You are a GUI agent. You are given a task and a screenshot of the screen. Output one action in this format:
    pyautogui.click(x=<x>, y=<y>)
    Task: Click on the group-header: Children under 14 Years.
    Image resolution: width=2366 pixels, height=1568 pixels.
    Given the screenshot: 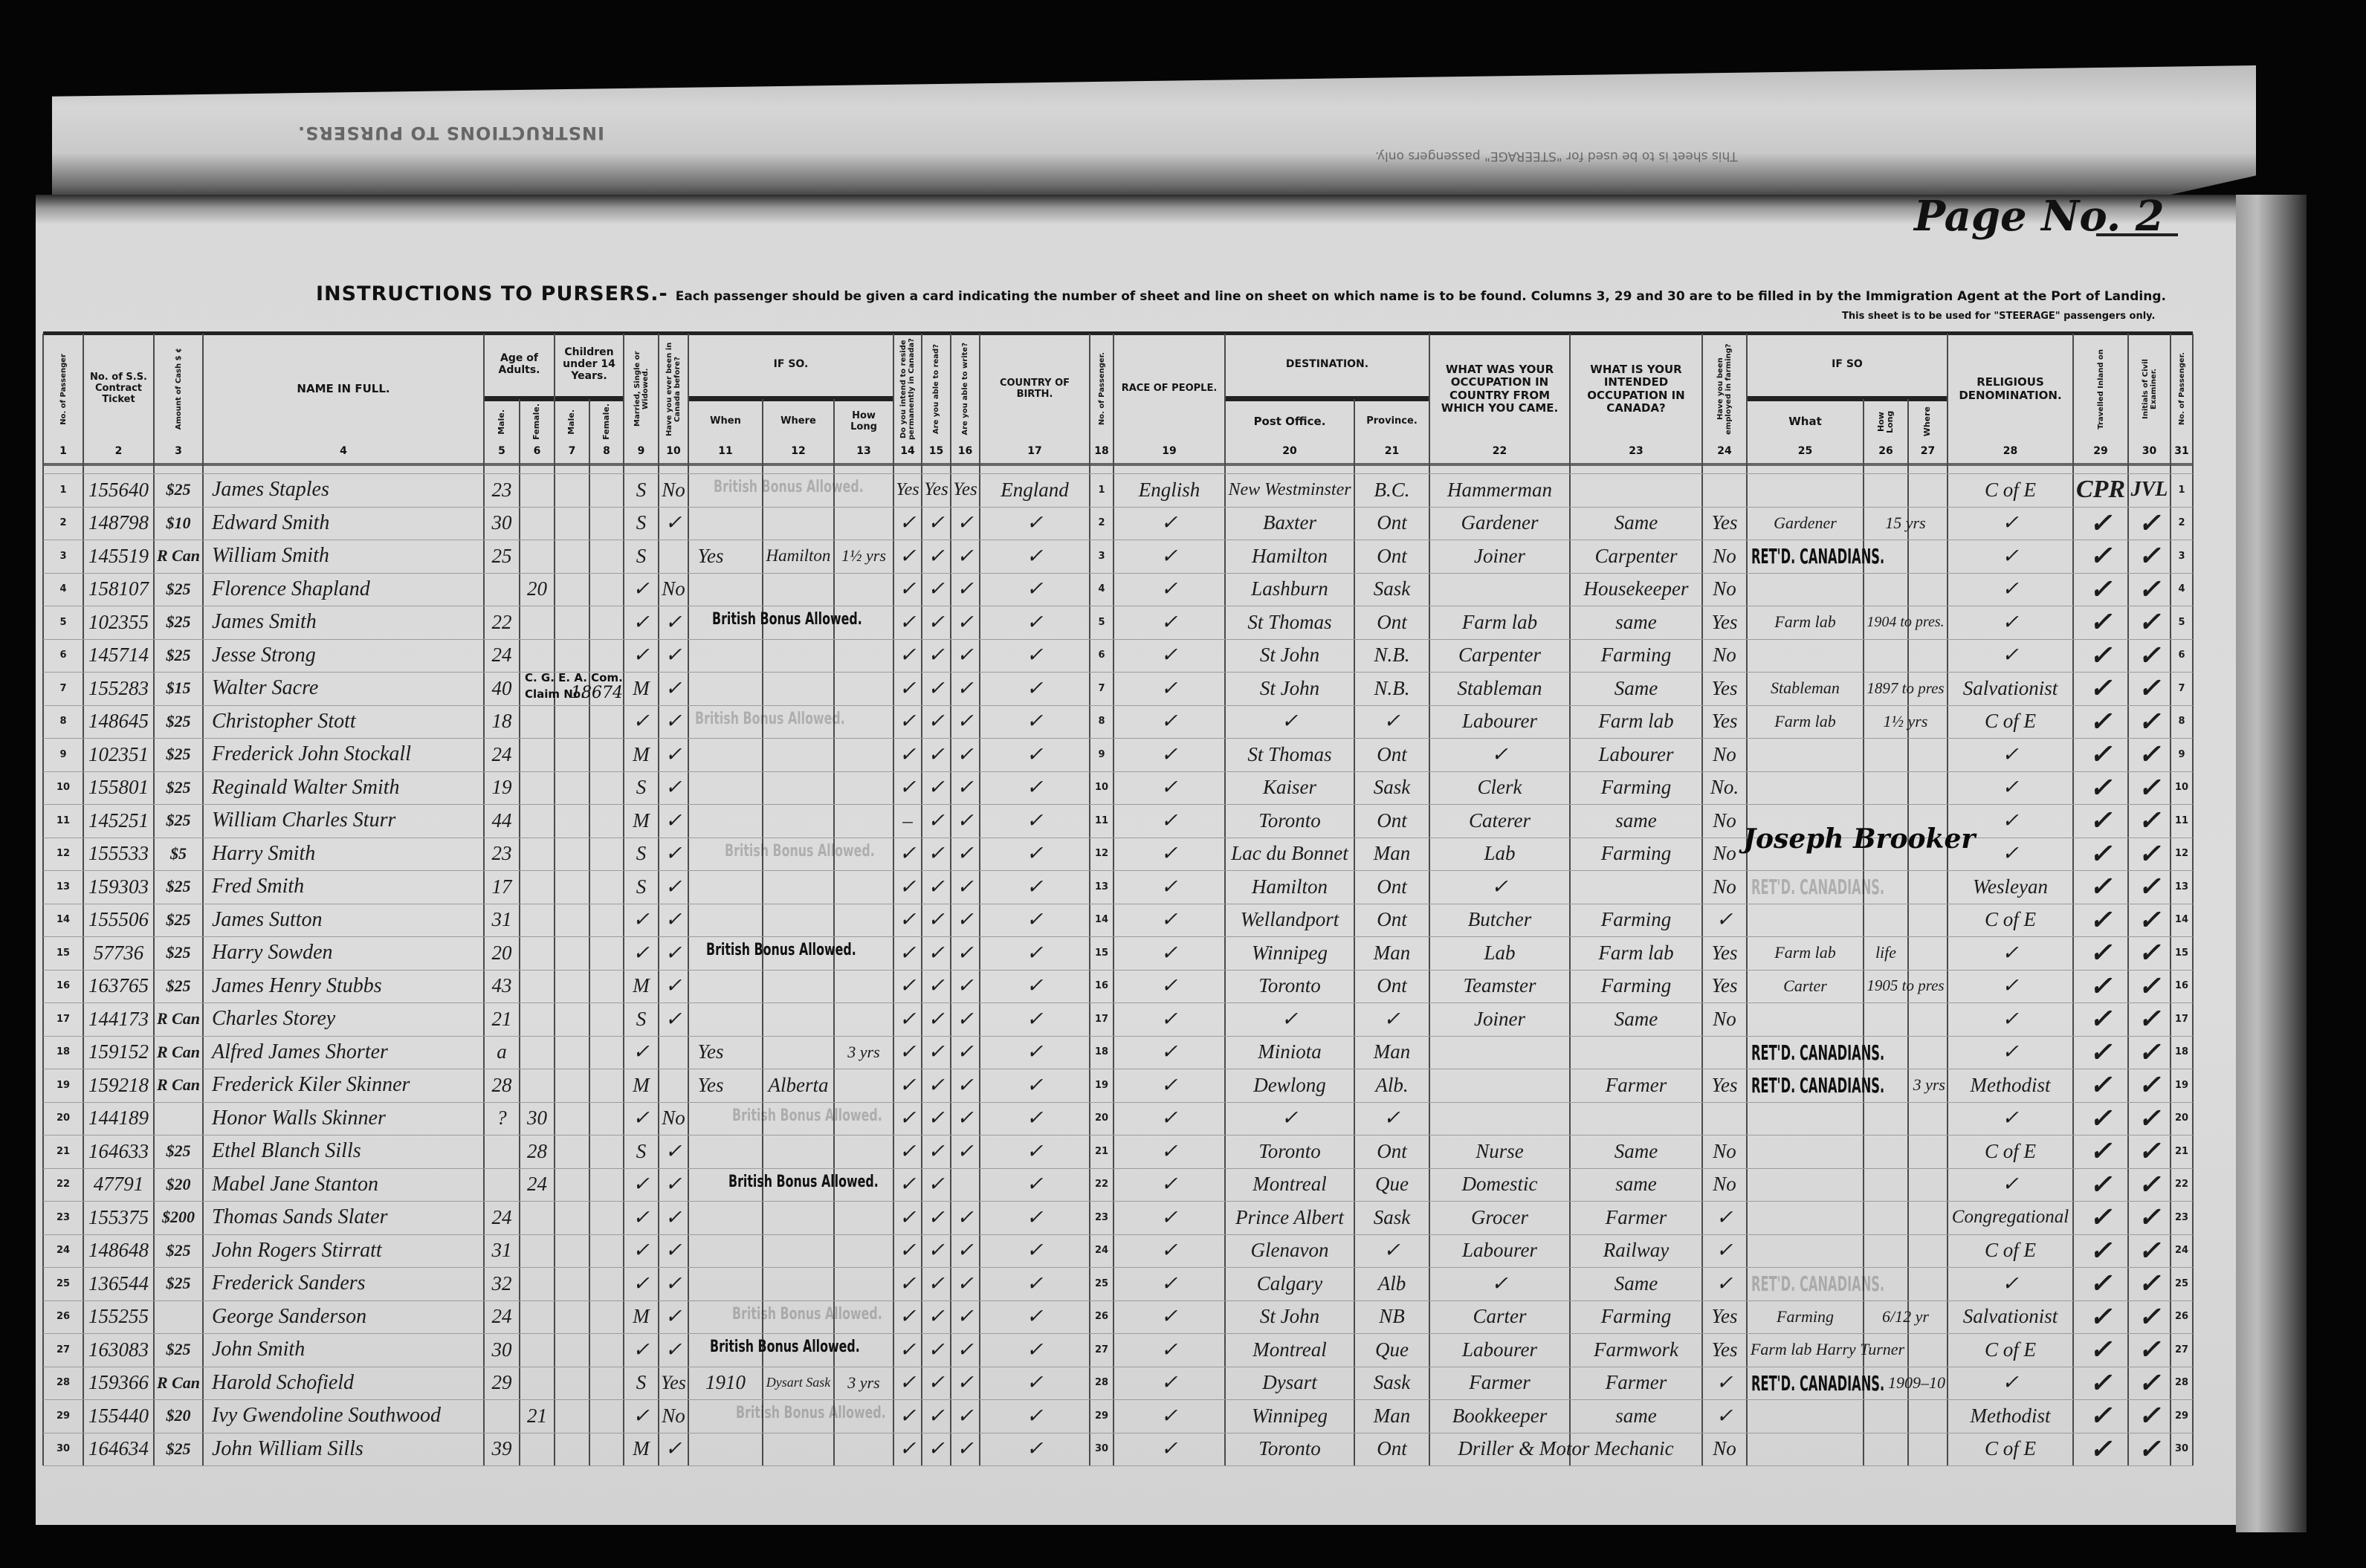 What is the action you would take?
    pyautogui.click(x=589, y=364)
    